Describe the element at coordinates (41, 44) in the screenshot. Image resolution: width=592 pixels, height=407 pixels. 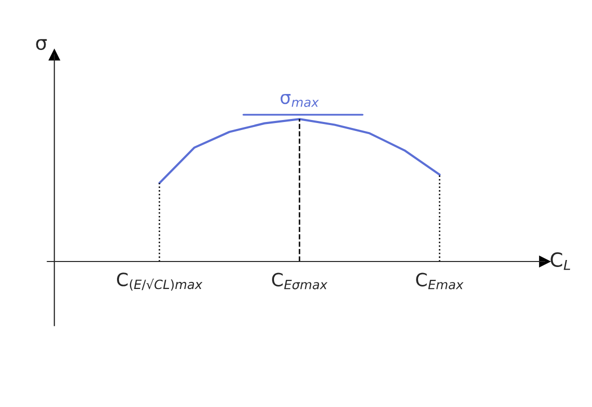
I see `text: σ` at that location.